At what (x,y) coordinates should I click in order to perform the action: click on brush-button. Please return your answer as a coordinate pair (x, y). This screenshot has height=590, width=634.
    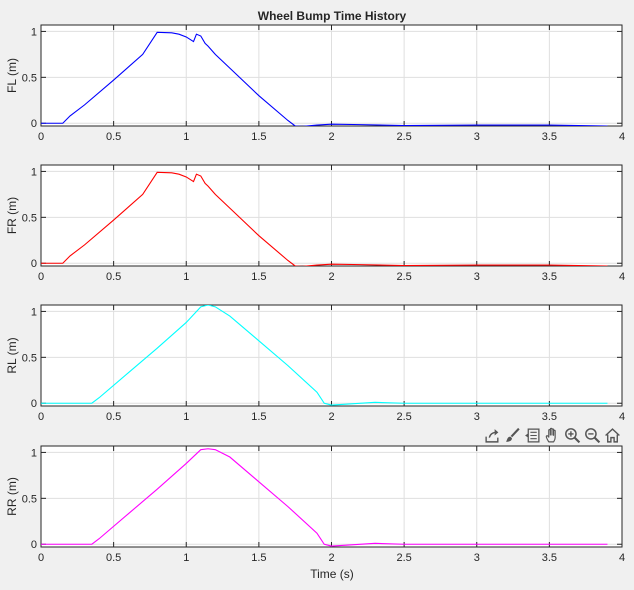
    Looking at the image, I should click on (512, 435).